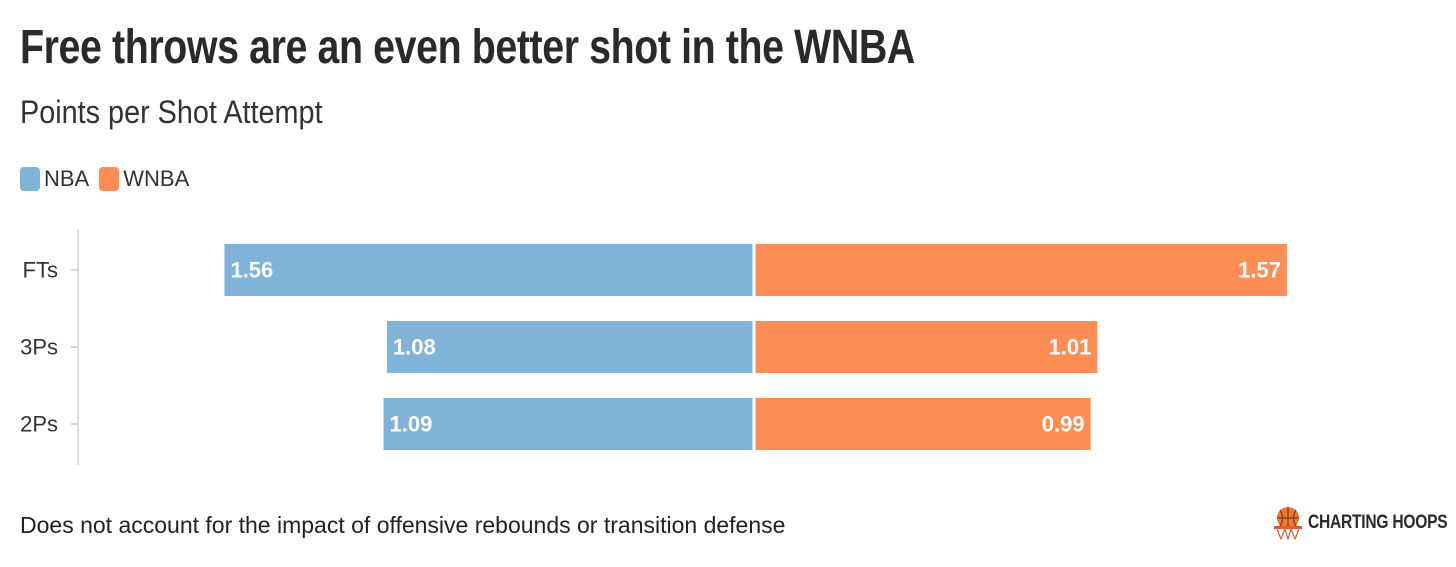 Image resolution: width=1456 pixels, height=567 pixels. I want to click on y-tick-label: FTs, so click(40, 270).